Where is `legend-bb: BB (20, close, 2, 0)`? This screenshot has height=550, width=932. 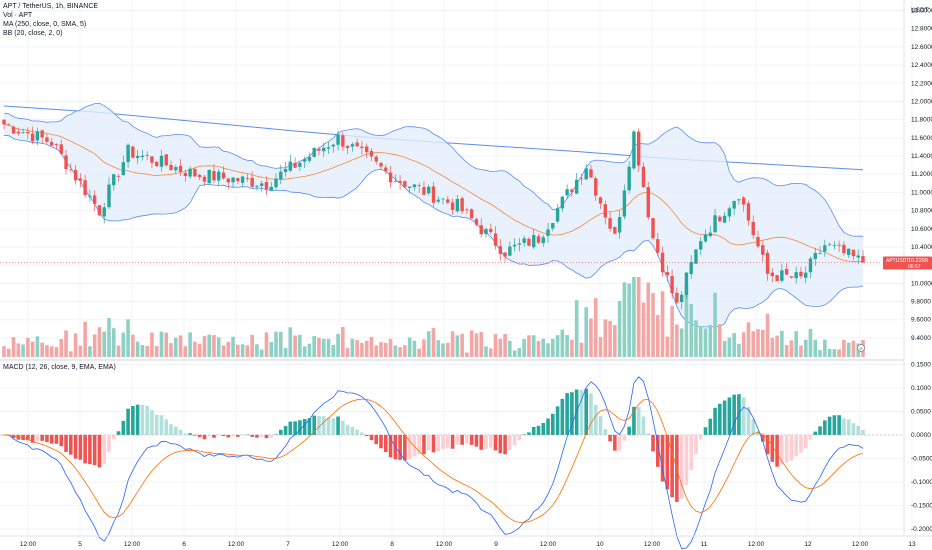 legend-bb: BB (20, close, 2, 0) is located at coordinates (33, 33).